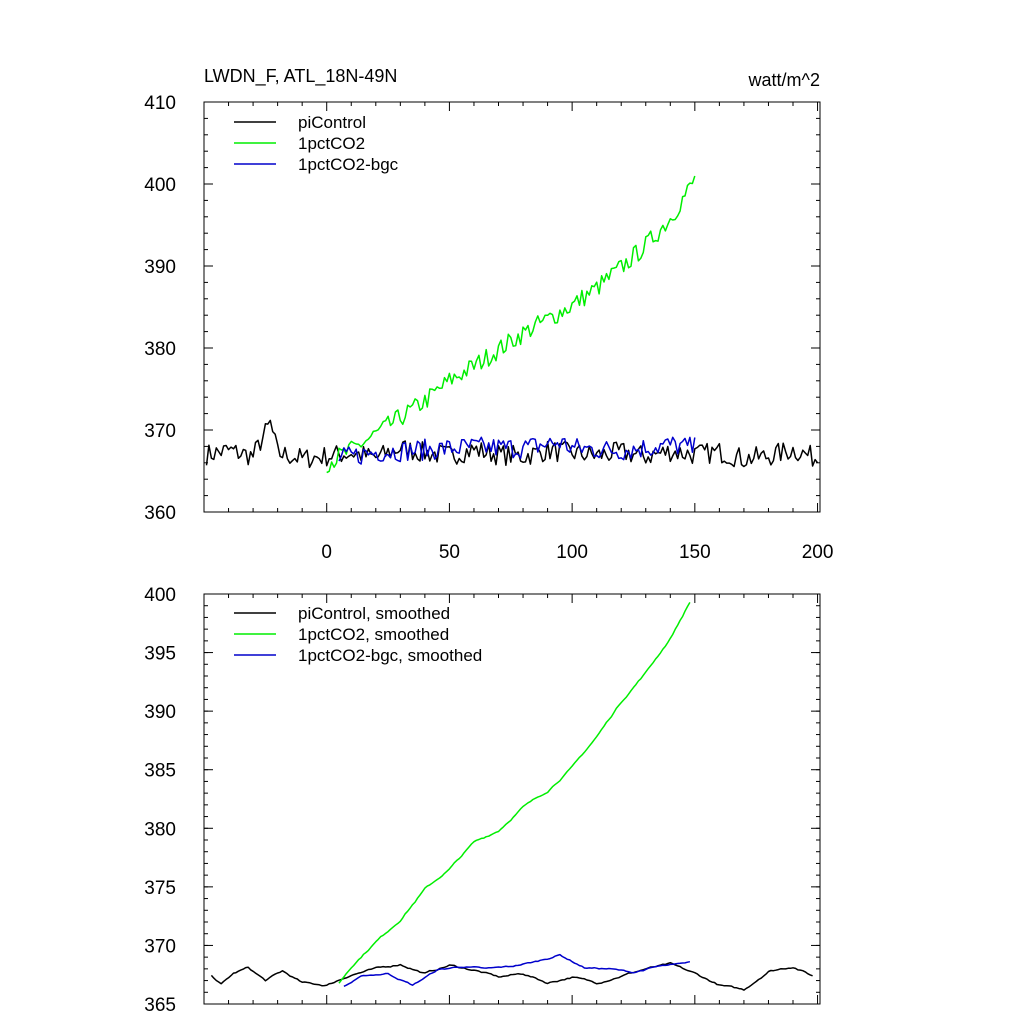 The image size is (1024, 1024). What do you see at coordinates (160, 595) in the screenshot?
I see `bottom-y-tick-label: 400` at bounding box center [160, 595].